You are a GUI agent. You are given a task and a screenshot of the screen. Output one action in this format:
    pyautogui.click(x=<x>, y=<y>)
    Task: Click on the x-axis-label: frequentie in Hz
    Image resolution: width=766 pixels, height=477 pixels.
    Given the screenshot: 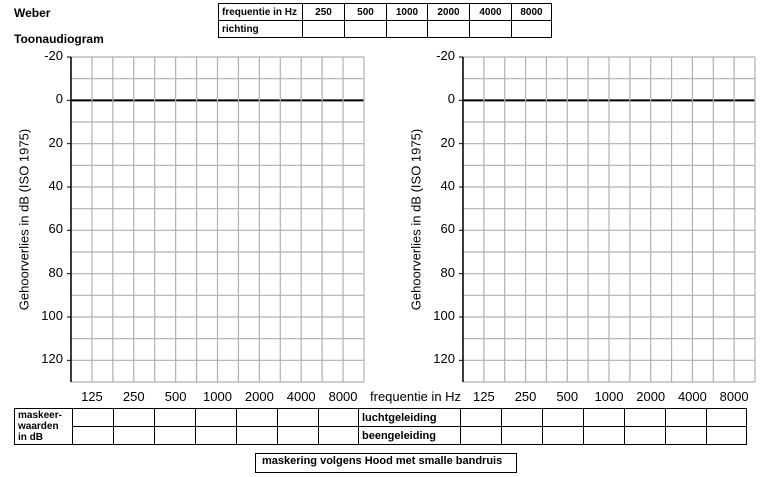 What is the action you would take?
    pyautogui.click(x=416, y=396)
    